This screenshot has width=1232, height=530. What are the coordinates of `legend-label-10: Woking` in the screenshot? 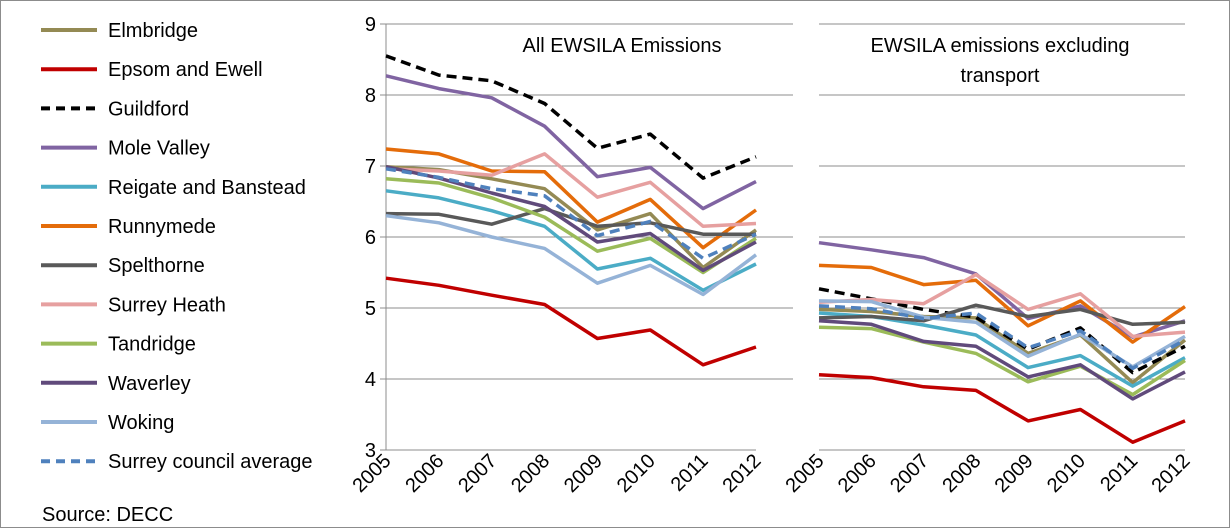 It's located at (141, 423).